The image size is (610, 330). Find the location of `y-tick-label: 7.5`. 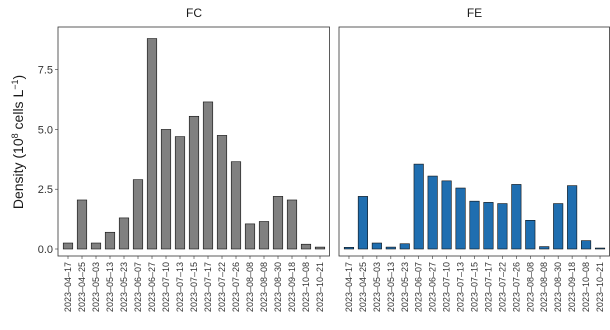

y-tick-label: 7.5 is located at coordinates (45, 71).